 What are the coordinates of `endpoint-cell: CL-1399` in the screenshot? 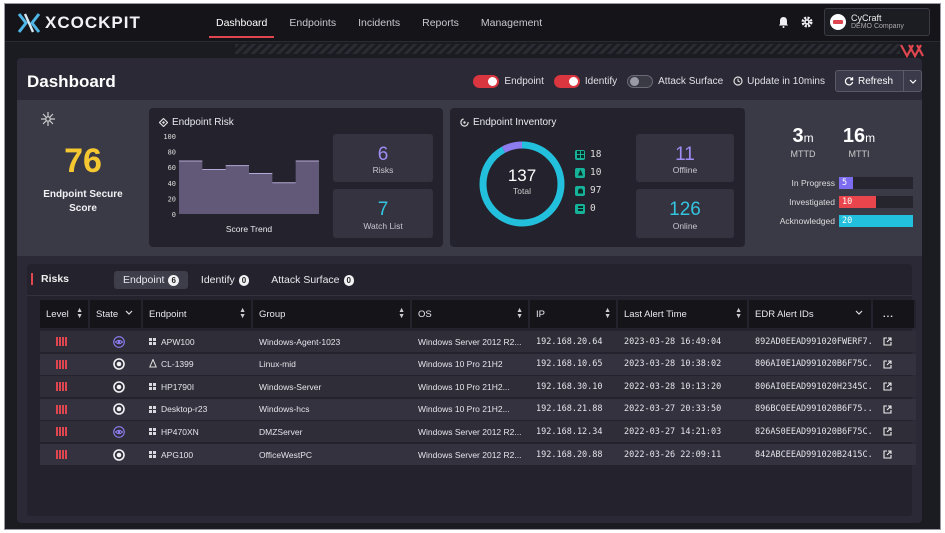 It's located at (200, 364).